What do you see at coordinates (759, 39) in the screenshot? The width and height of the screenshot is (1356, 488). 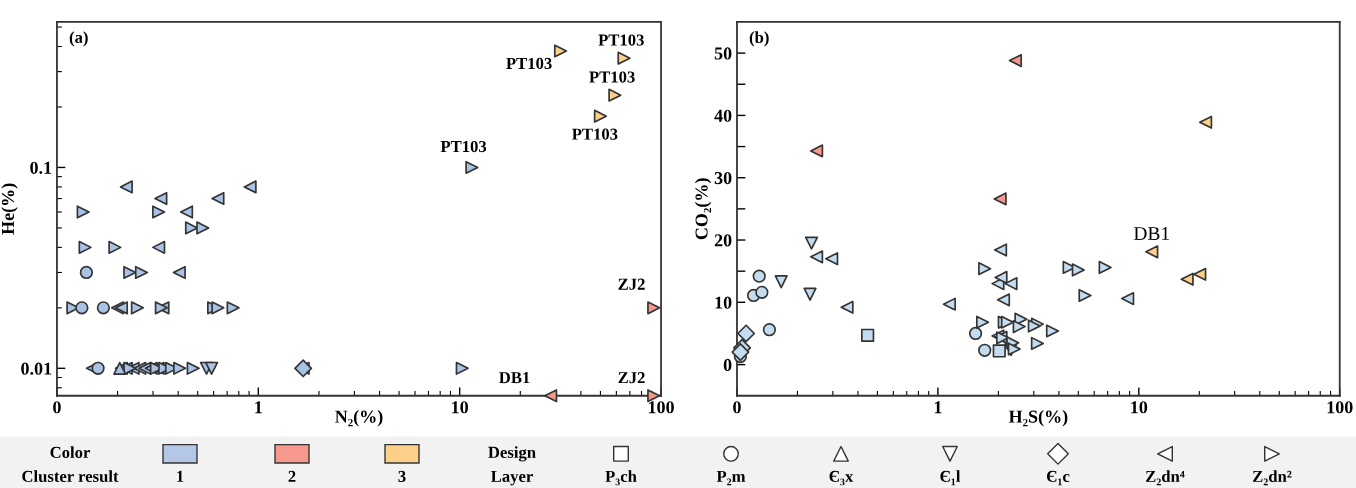 I see `text: (b)` at bounding box center [759, 39].